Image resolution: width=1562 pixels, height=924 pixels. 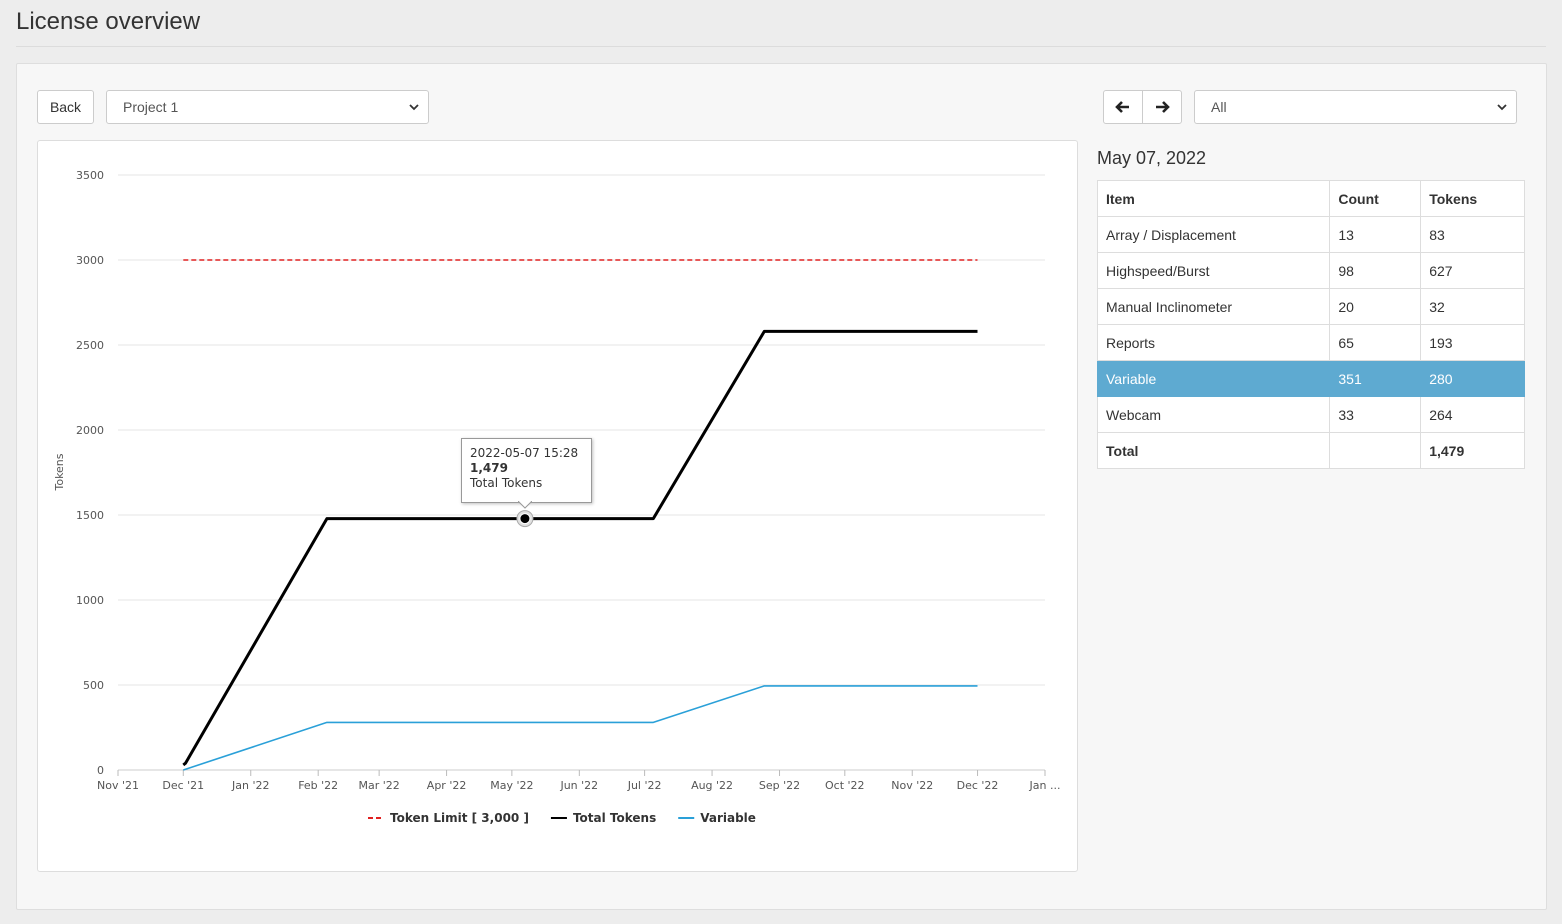 I want to click on cell-tokens: 280, so click(x=1472, y=378).